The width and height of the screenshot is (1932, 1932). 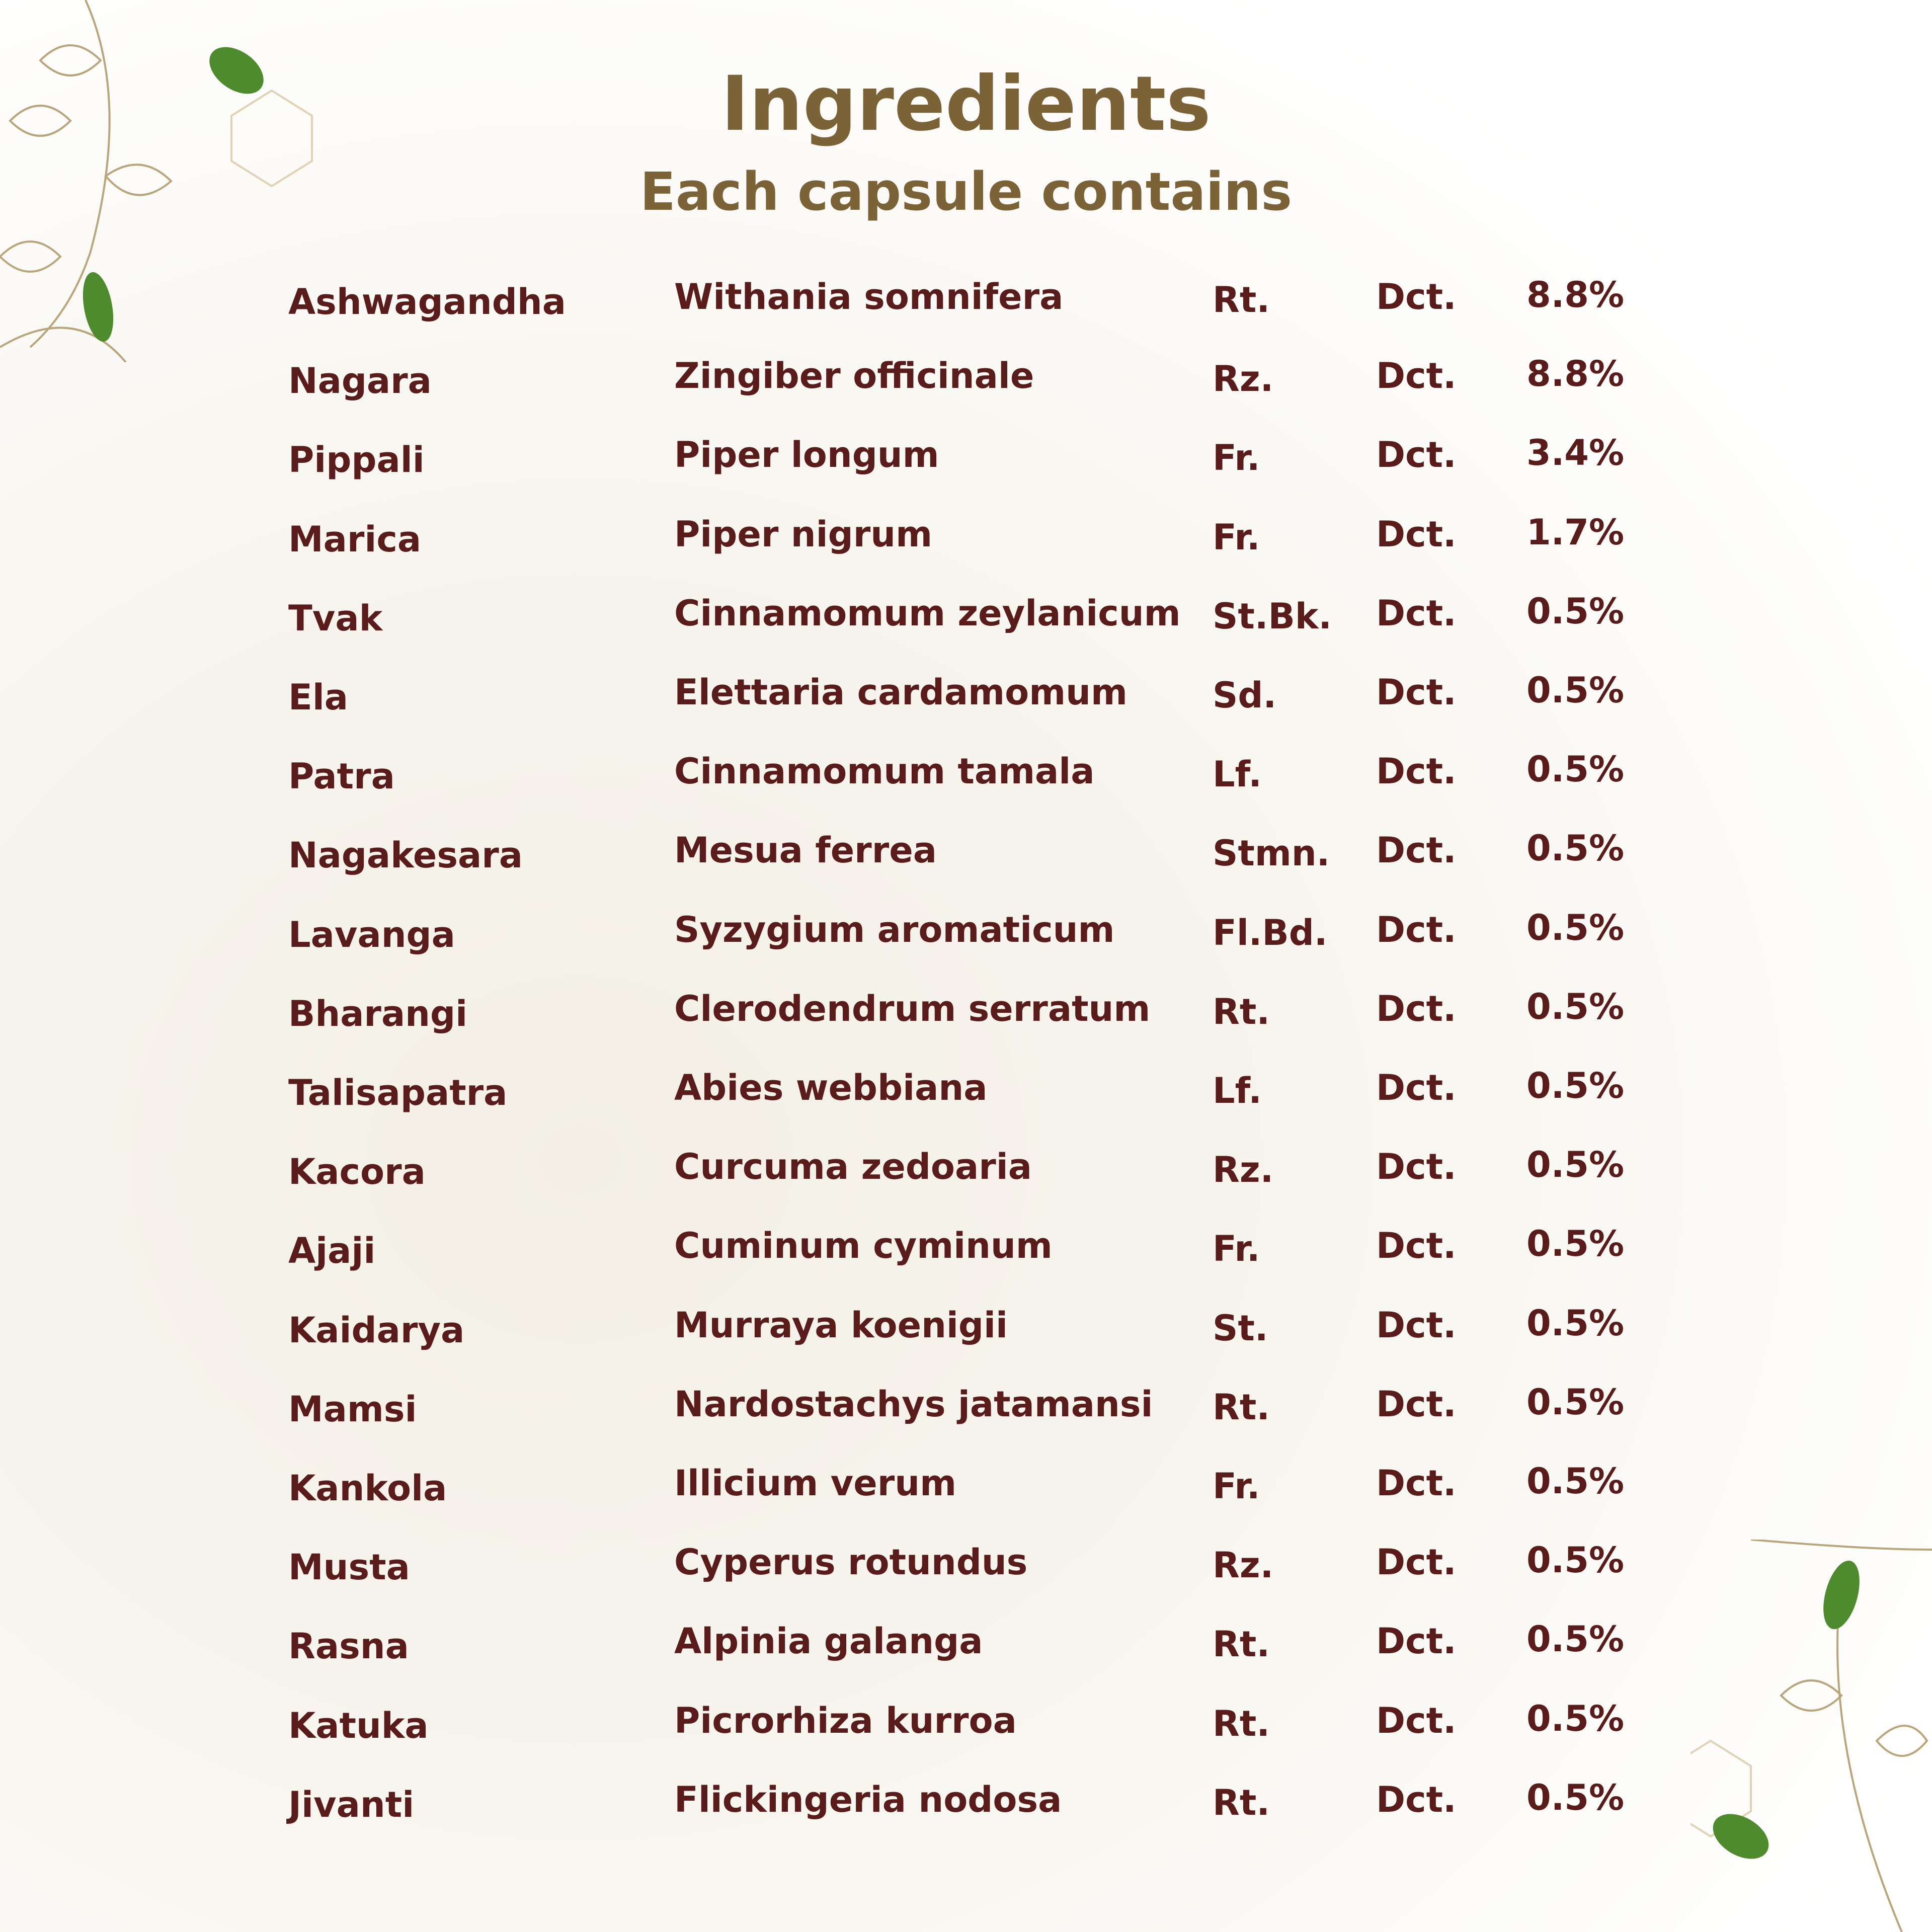 I want to click on botanical-name: Piper nigrum, so click(x=803, y=534).